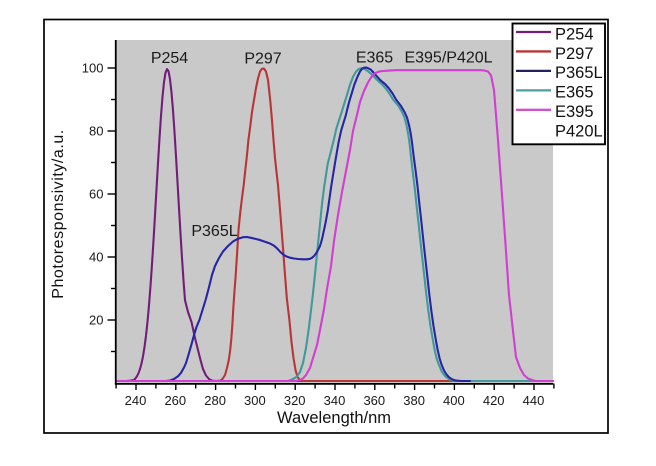  Describe the element at coordinates (454, 400) in the screenshot. I see `svg-text: 400` at that location.